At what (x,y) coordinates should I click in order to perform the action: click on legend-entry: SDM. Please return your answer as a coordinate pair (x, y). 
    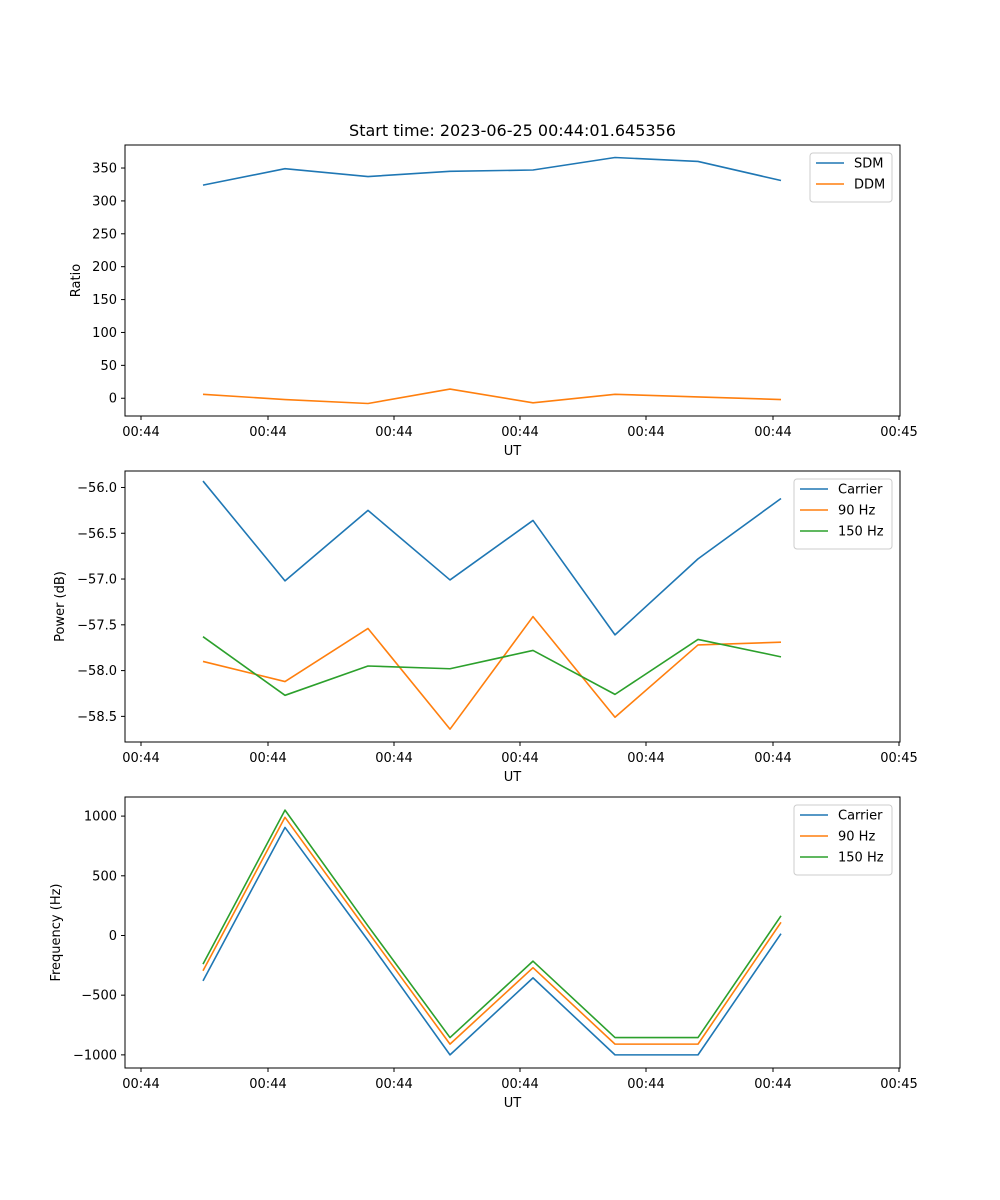
    Looking at the image, I should click on (868, 164).